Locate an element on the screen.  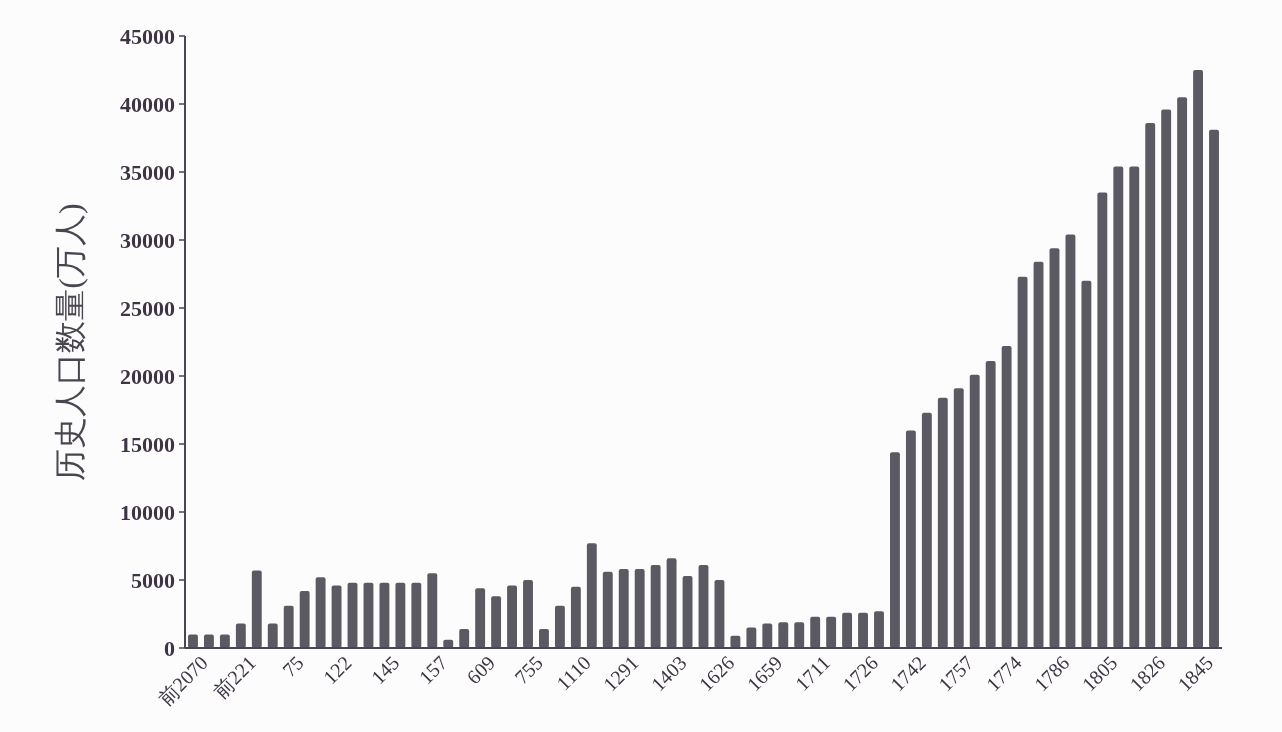
x-tick-label: 1110 is located at coordinates (573, 673).